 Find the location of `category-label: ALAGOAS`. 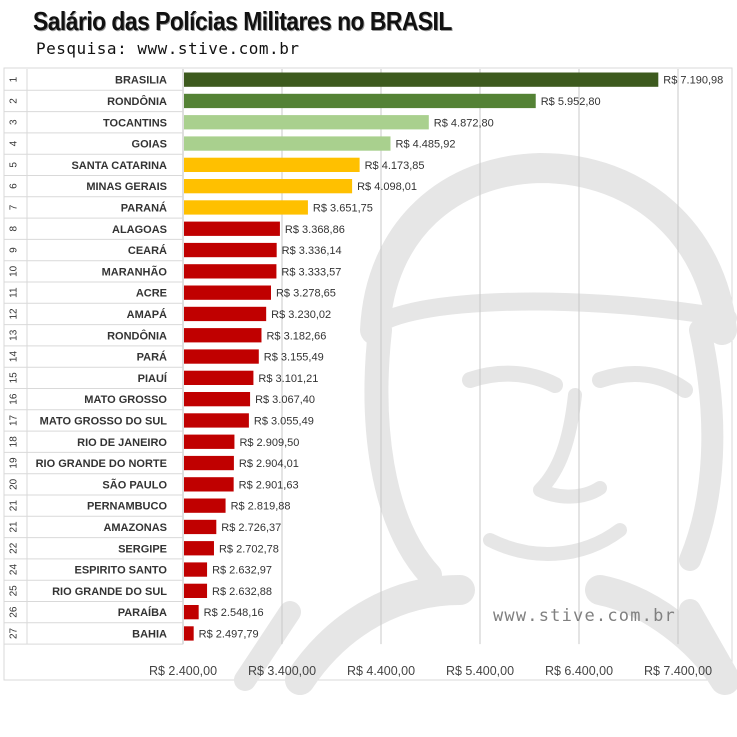

category-label: ALAGOAS is located at coordinates (139, 230).